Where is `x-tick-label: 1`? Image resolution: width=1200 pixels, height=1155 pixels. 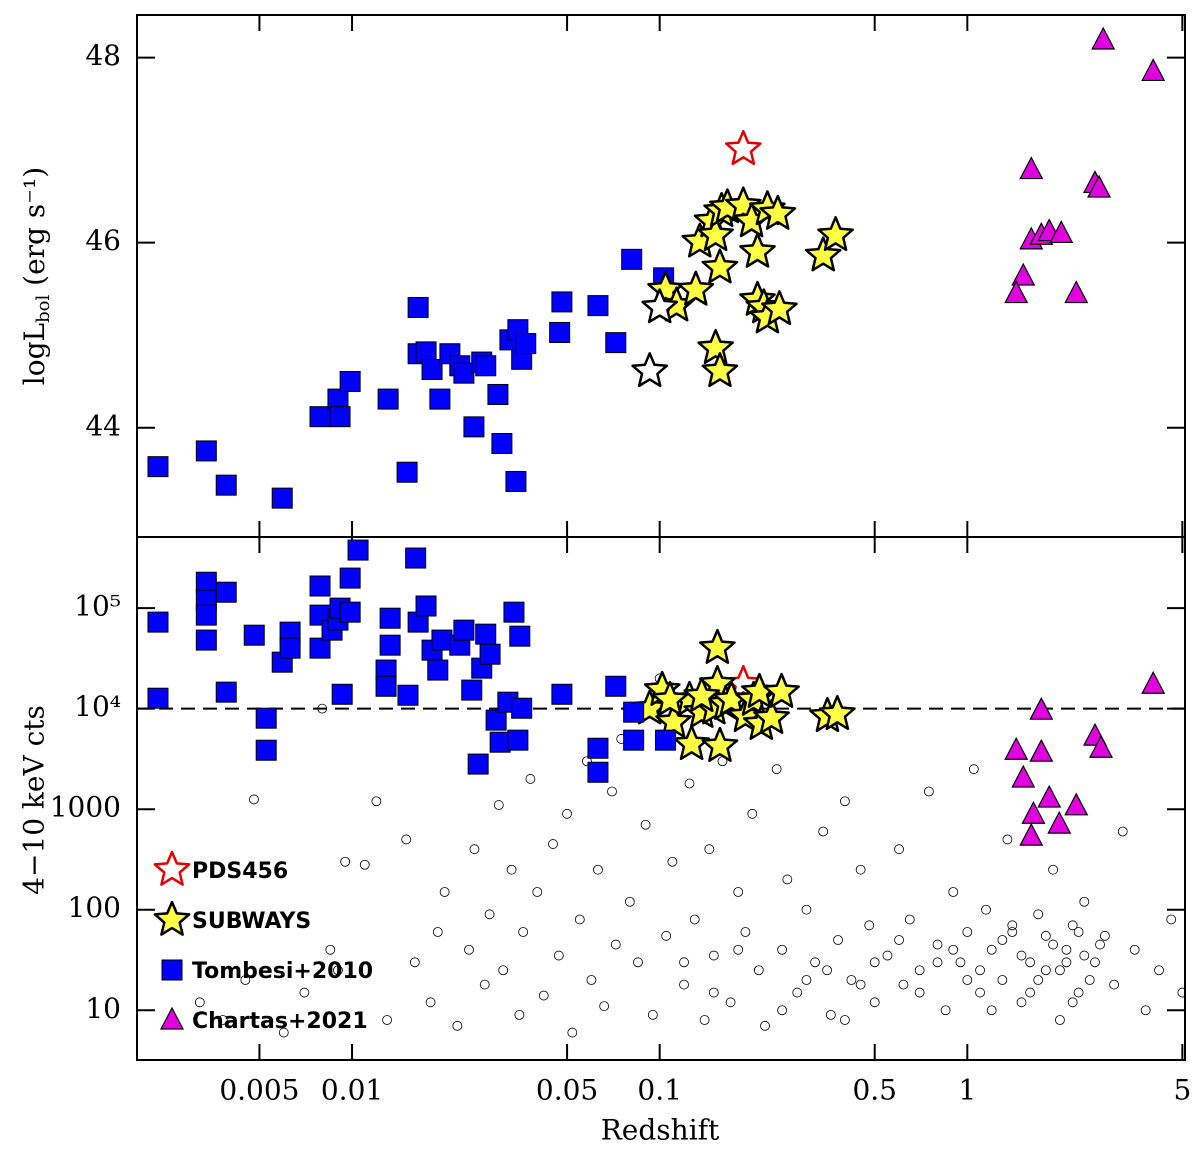 x-tick-label: 1 is located at coordinates (967, 1090).